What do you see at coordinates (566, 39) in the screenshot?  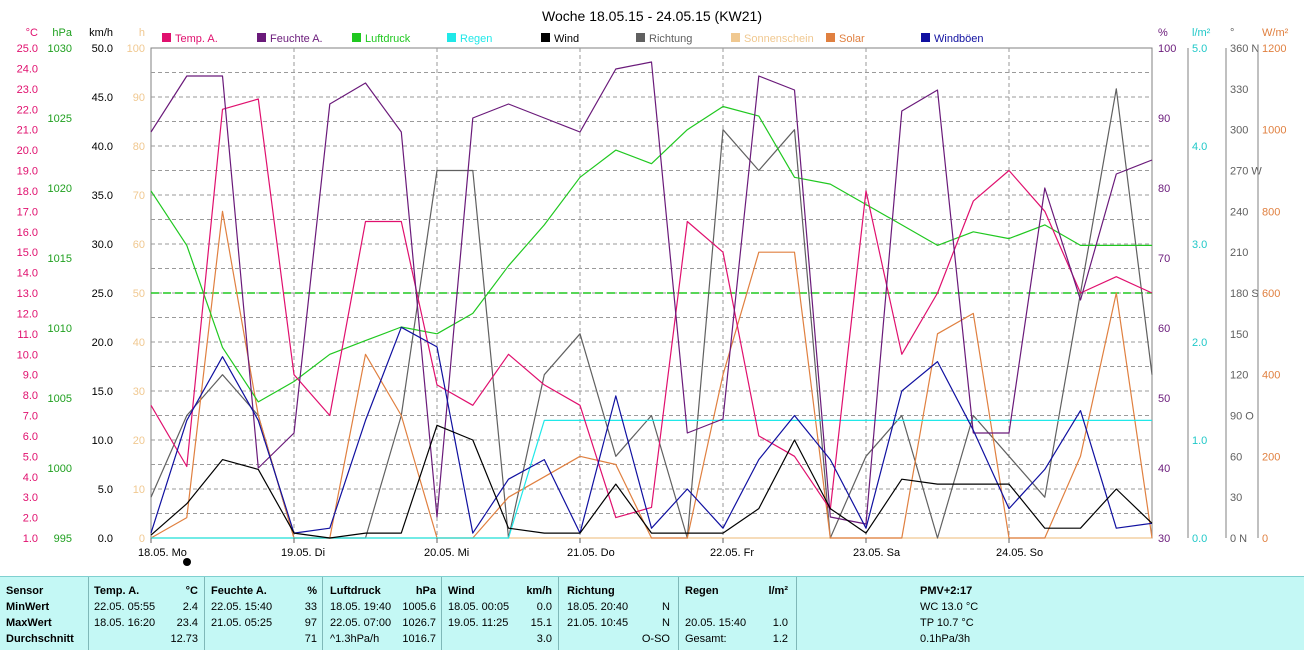 I see `legend-label: Wind` at bounding box center [566, 39].